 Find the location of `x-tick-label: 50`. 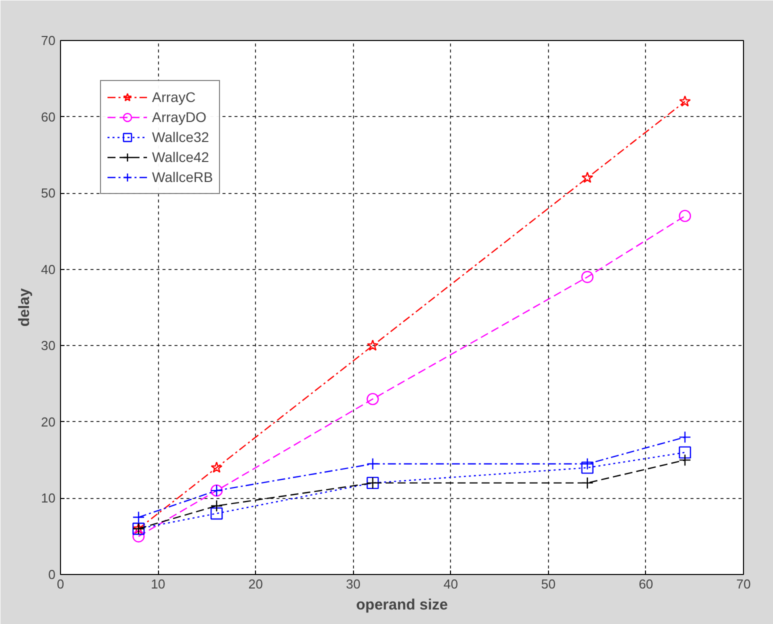

x-tick-label: 50 is located at coordinates (548, 584).